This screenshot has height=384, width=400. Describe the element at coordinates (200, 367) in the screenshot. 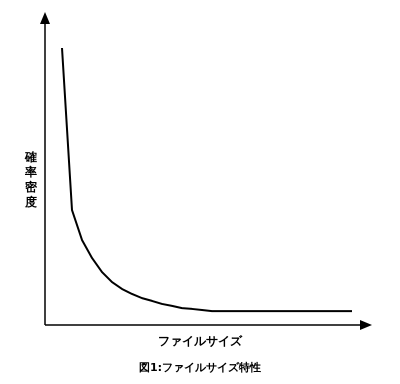

I see `caption: 図1:ファイルサイズ特性` at that location.